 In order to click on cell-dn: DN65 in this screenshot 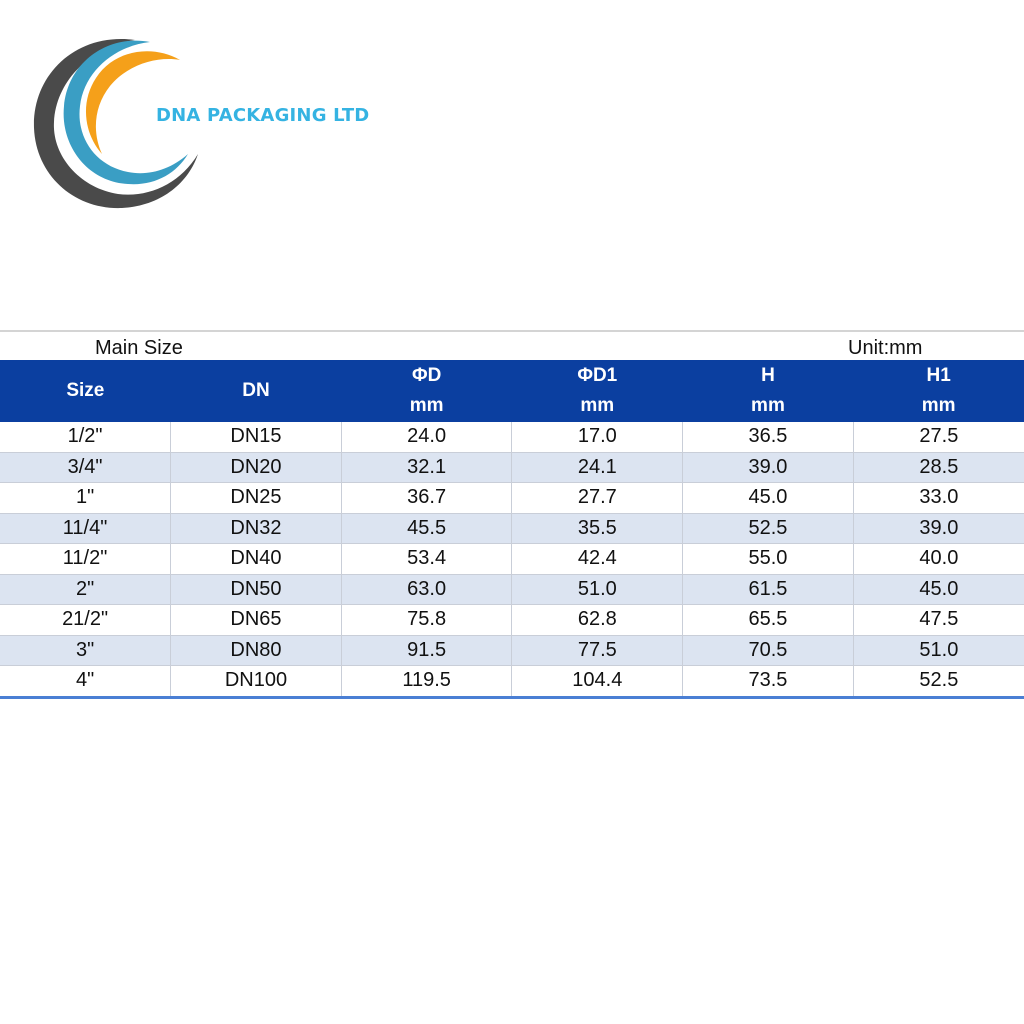, I will do `click(256, 619)`.